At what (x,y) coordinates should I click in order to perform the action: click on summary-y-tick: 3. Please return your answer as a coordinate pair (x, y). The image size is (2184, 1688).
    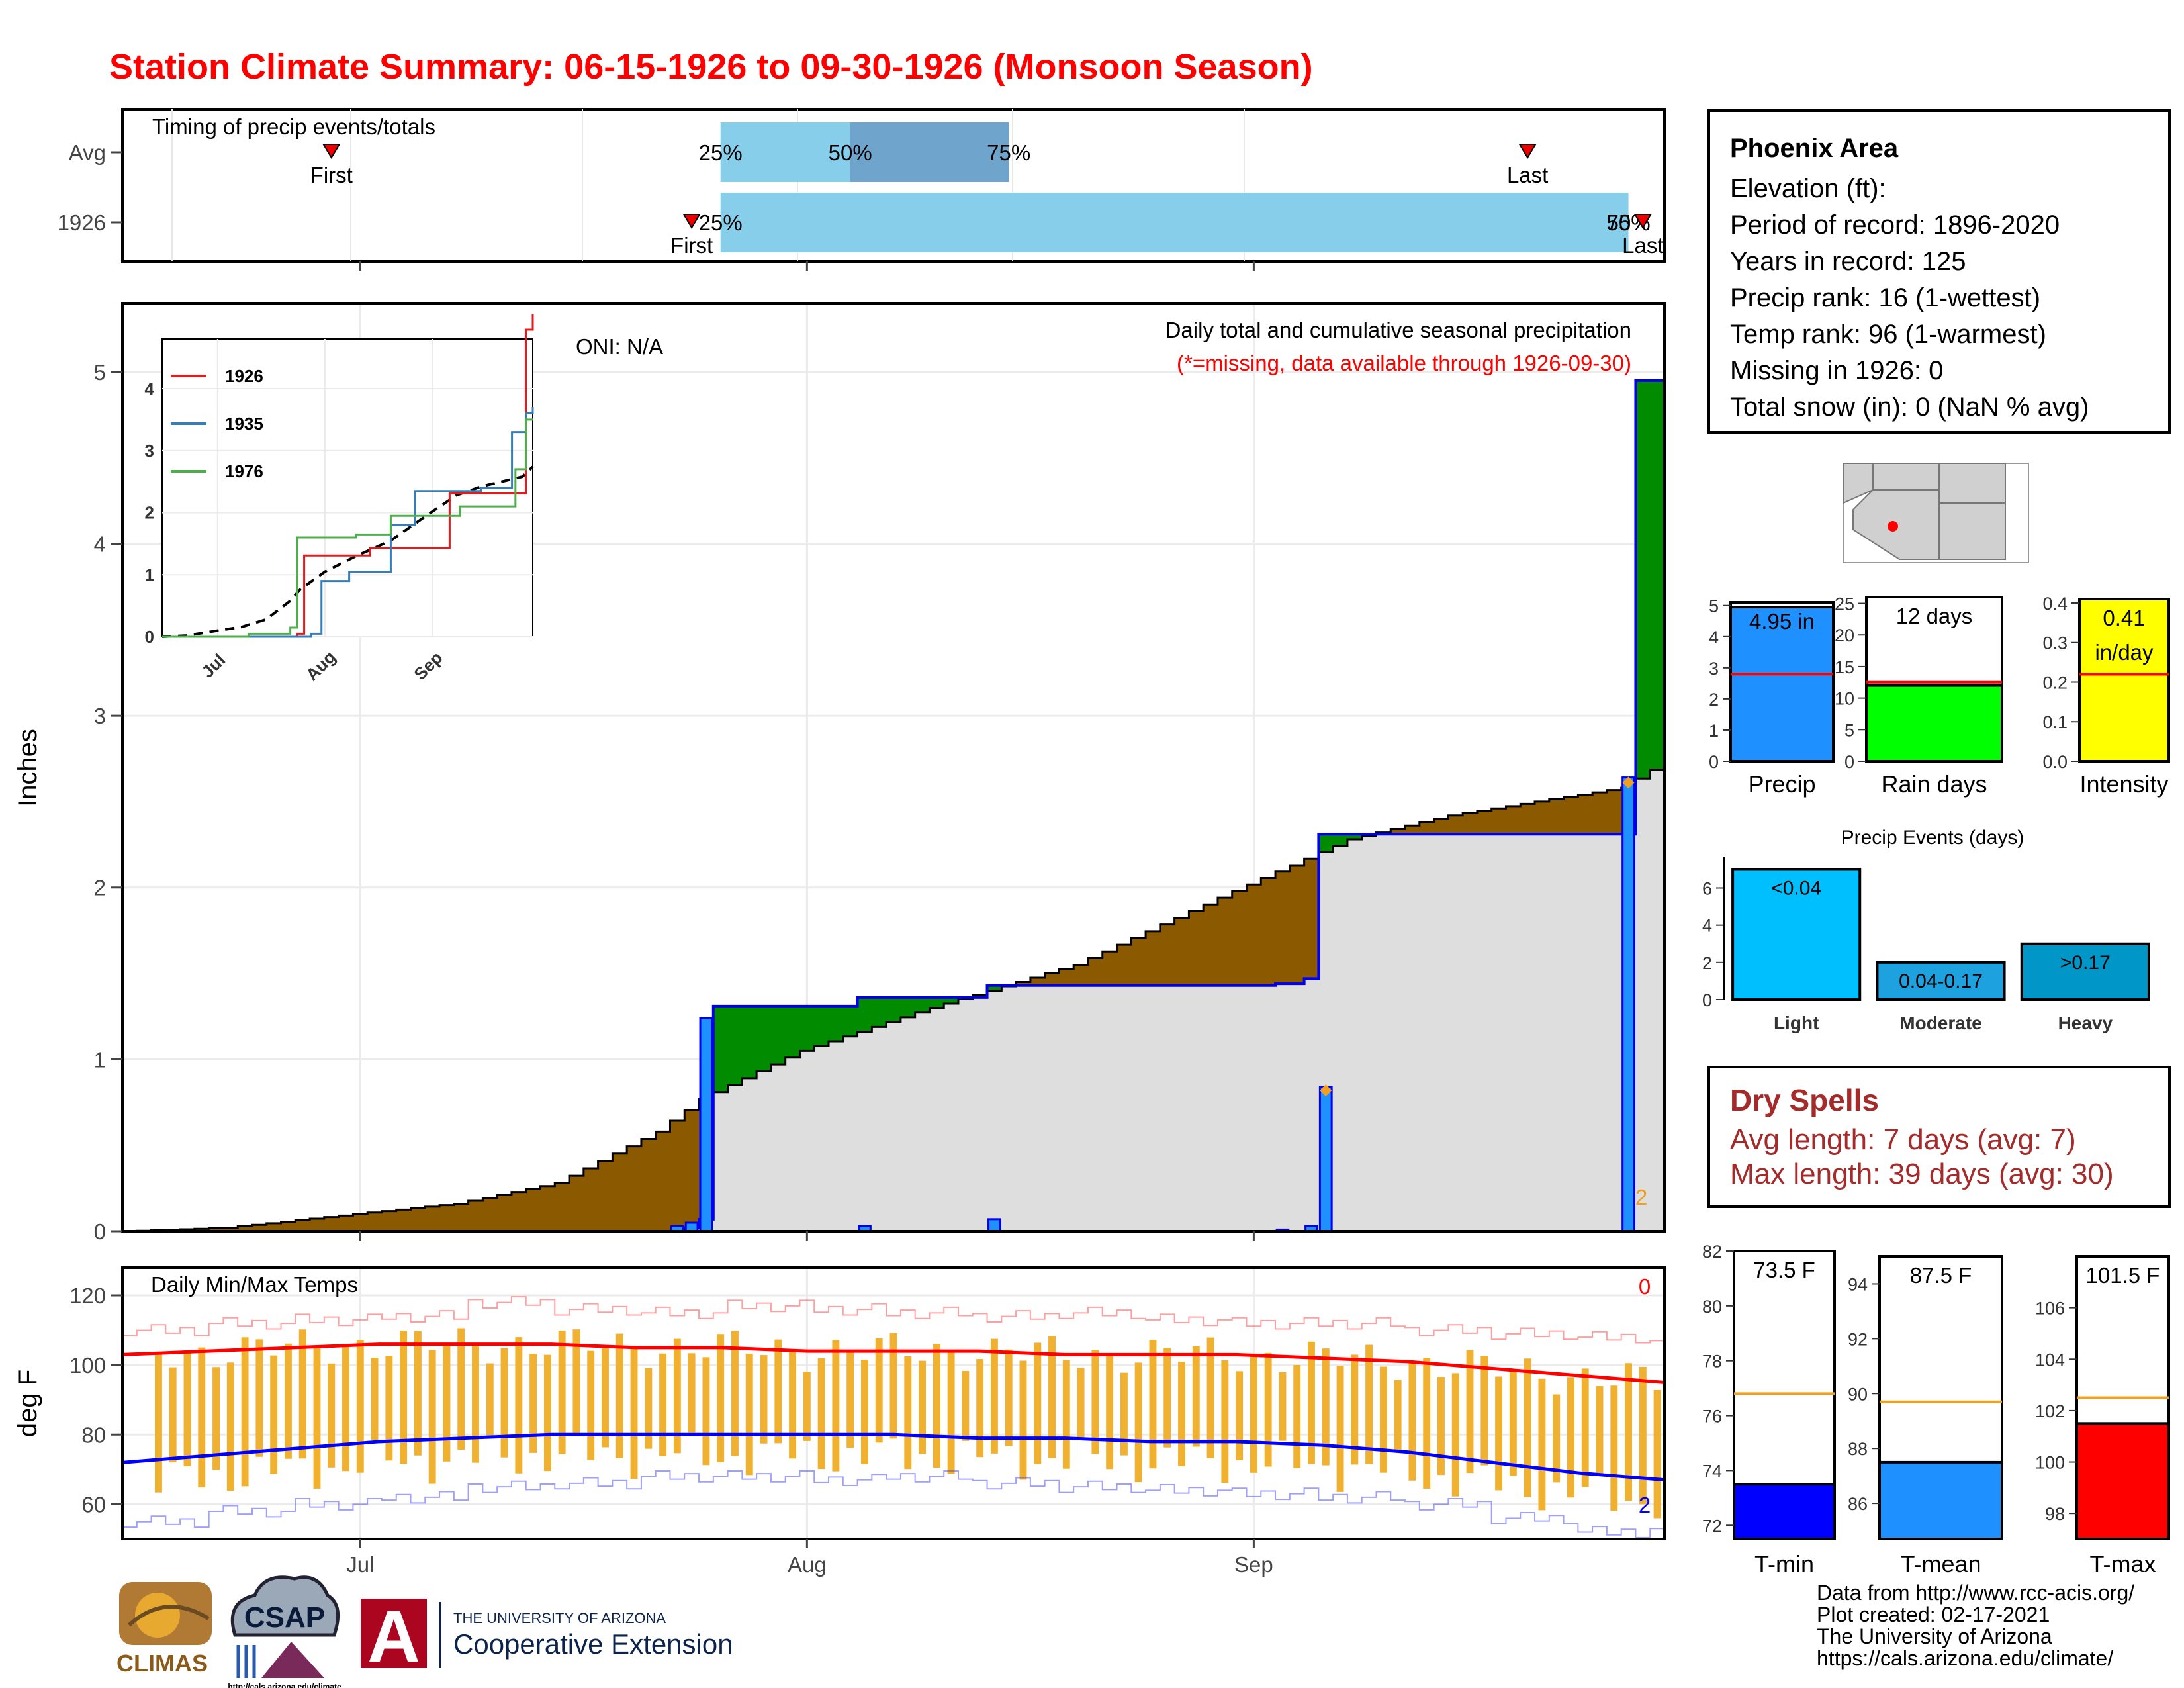
    Looking at the image, I should click on (1714, 669).